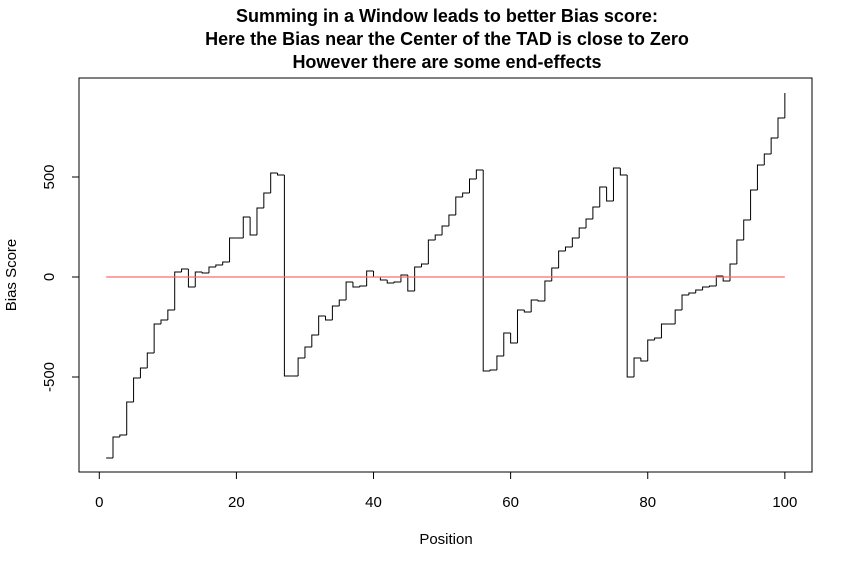 Image resolution: width=853 pixels, height=571 pixels. Describe the element at coordinates (446, 62) in the screenshot. I see `chart-title: However there are some end-effects` at that location.